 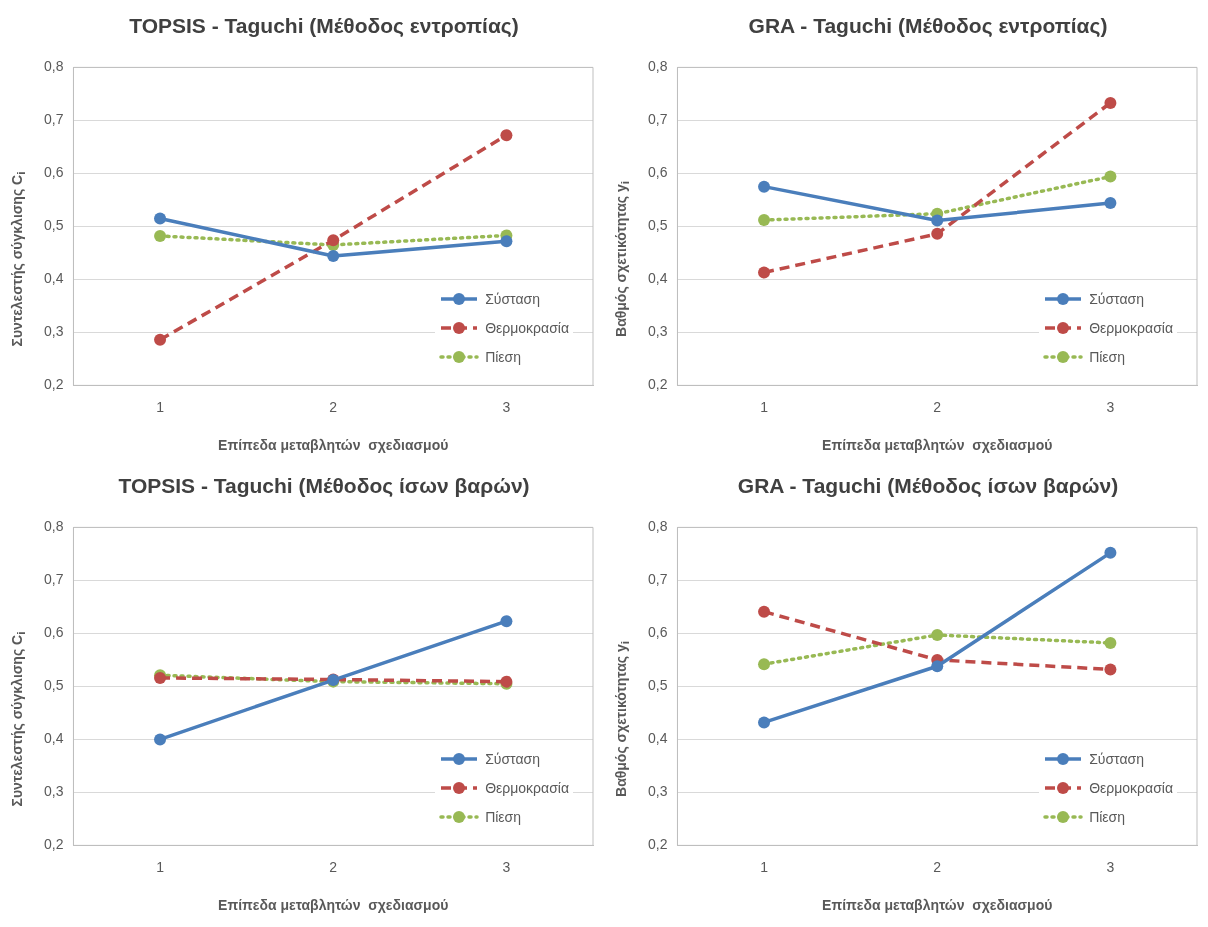 I want to click on chart-title: TOPSIS - Taguchi (Μέθοδος εντροπίας), so click(x=324, y=26).